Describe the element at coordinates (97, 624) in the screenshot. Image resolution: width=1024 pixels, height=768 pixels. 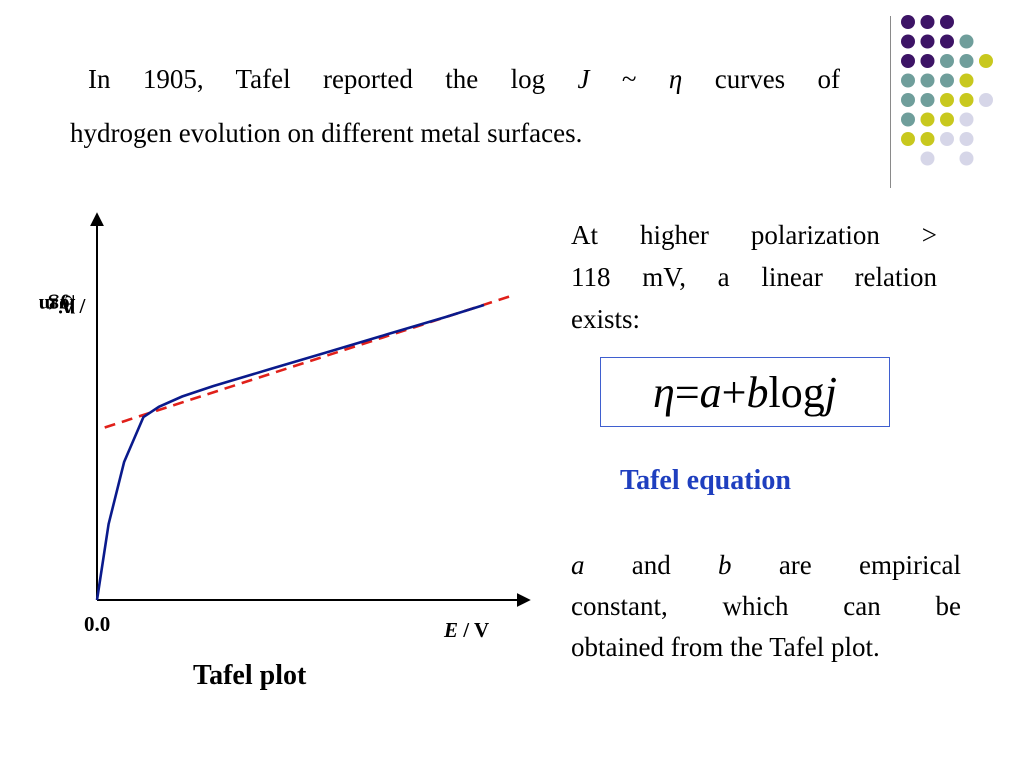
I see `origin-tick-label: 0.0` at that location.